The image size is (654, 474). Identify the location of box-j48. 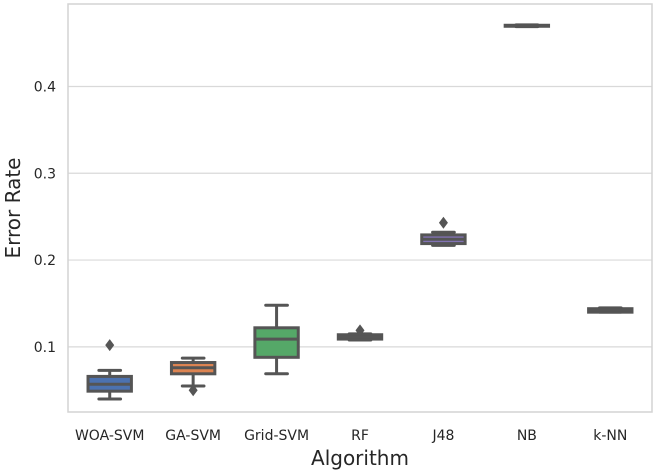
(443, 231).